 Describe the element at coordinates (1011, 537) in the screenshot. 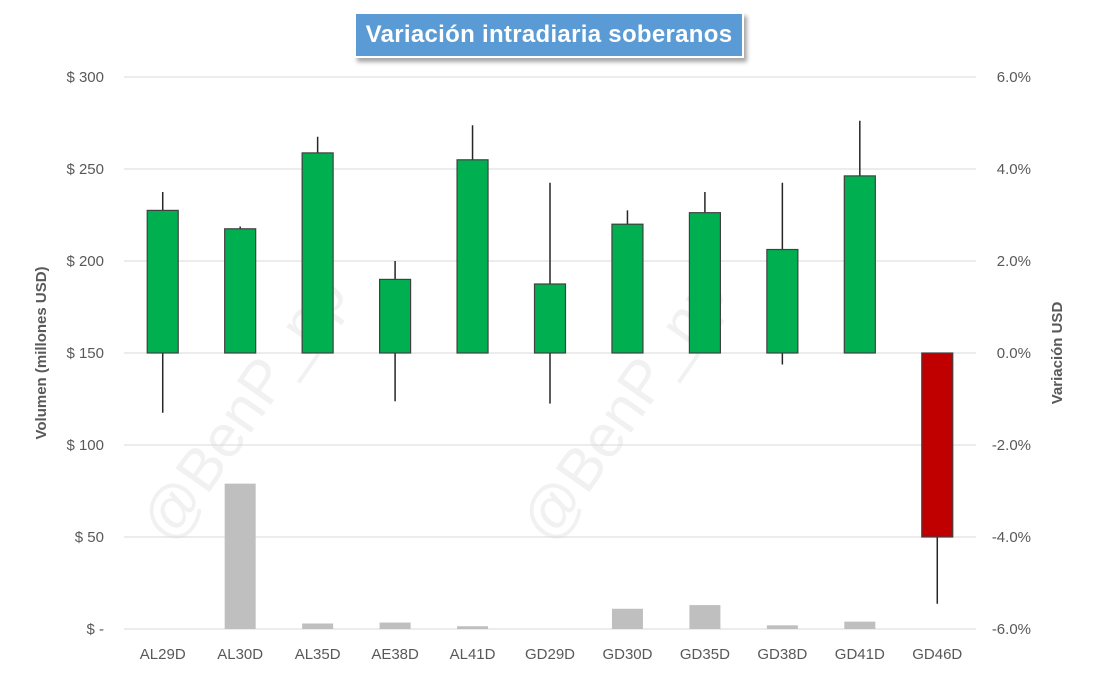

I see `right-tick-label: -4.0%` at that location.